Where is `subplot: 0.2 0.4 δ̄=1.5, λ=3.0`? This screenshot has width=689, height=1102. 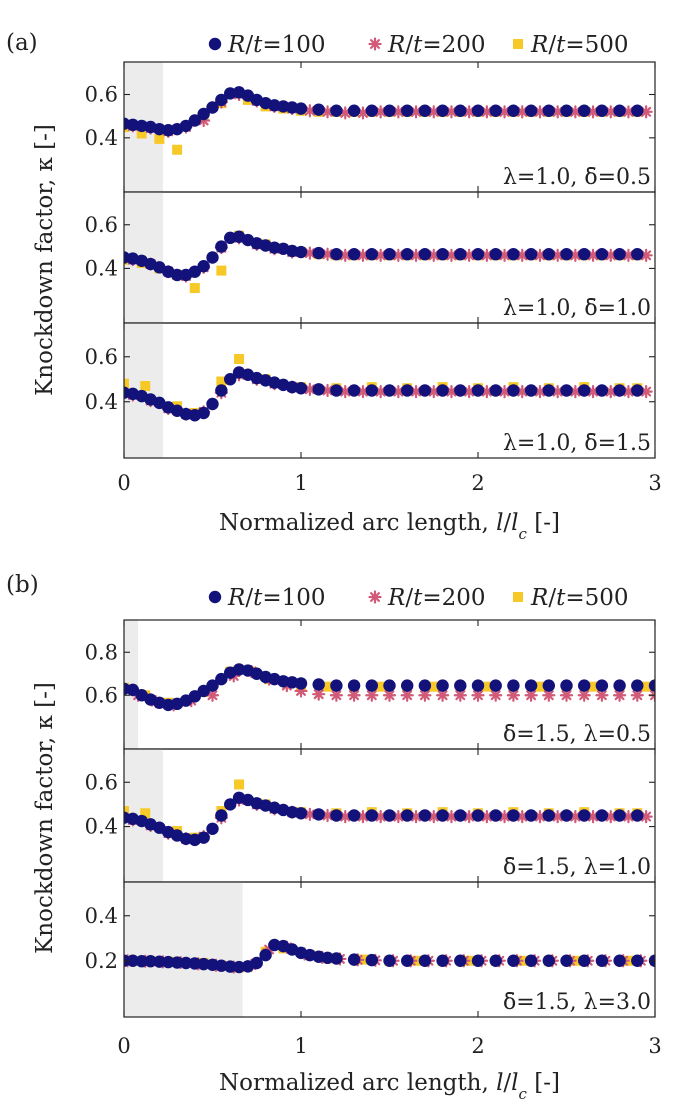 subplot: 0.2 0.4 δ̄=1.5, λ=3.0 is located at coordinates (370, 949).